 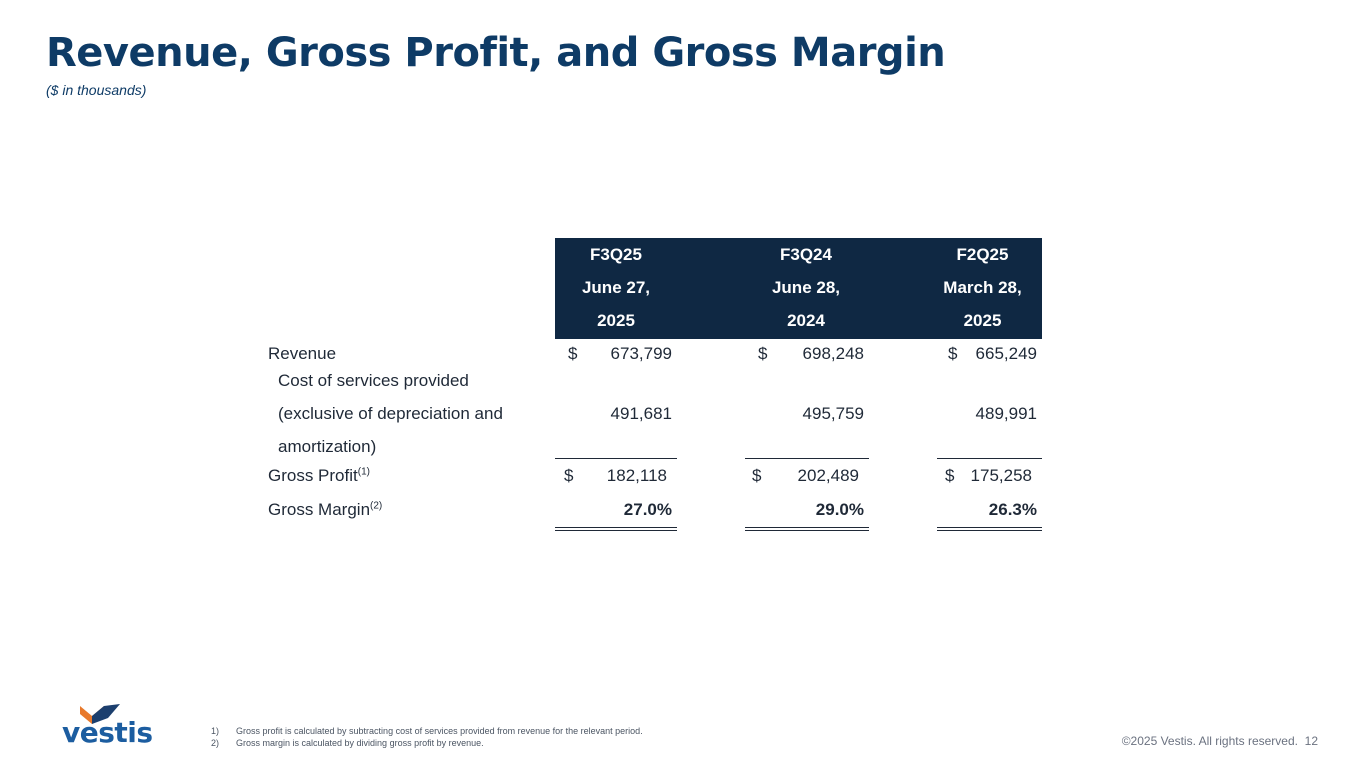 I want to click on row-label-revenue: Revenue, so click(x=302, y=353).